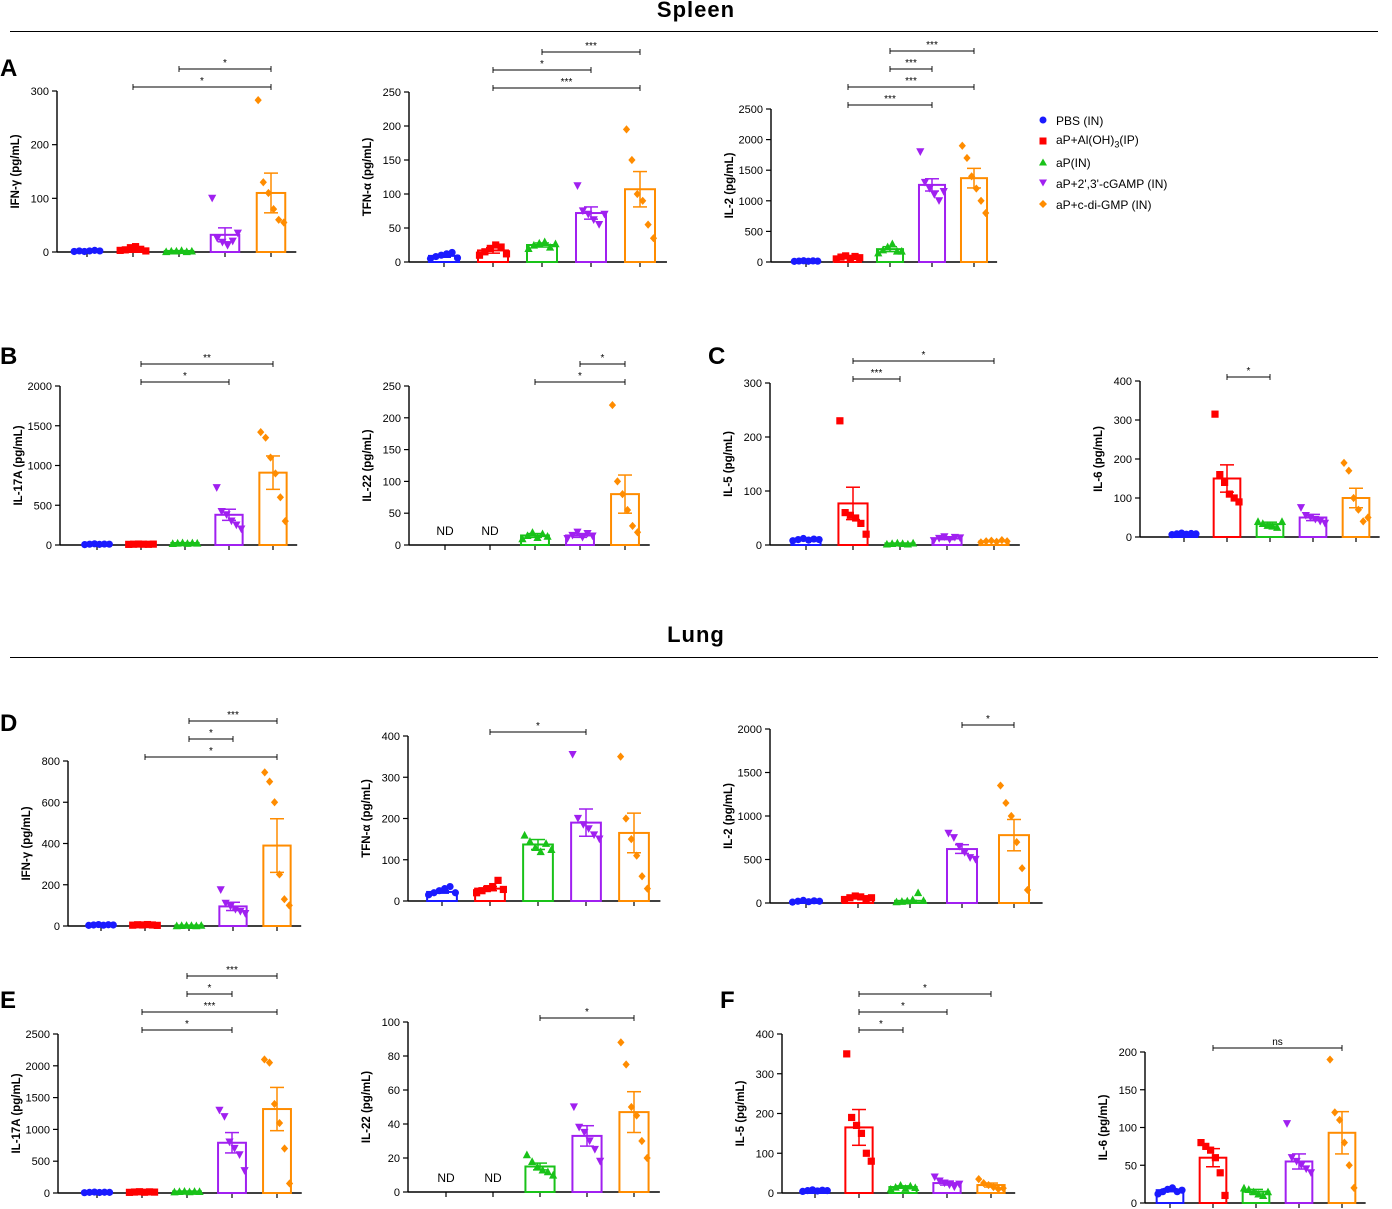 This screenshot has width=1392, height=1209. What do you see at coordinates (391, 737) in the screenshot?
I see `y-tick-label: 400` at bounding box center [391, 737].